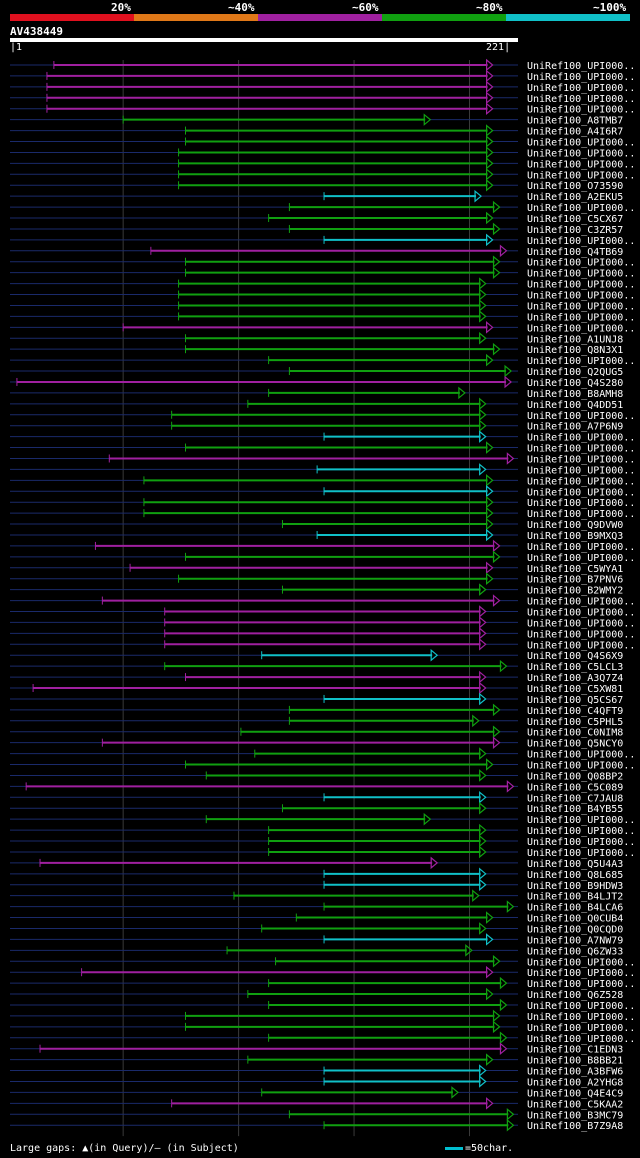  Describe the element at coordinates (575, 350) in the screenshot. I see `hit-label: UniRef100_Q8N3X1` at that location.